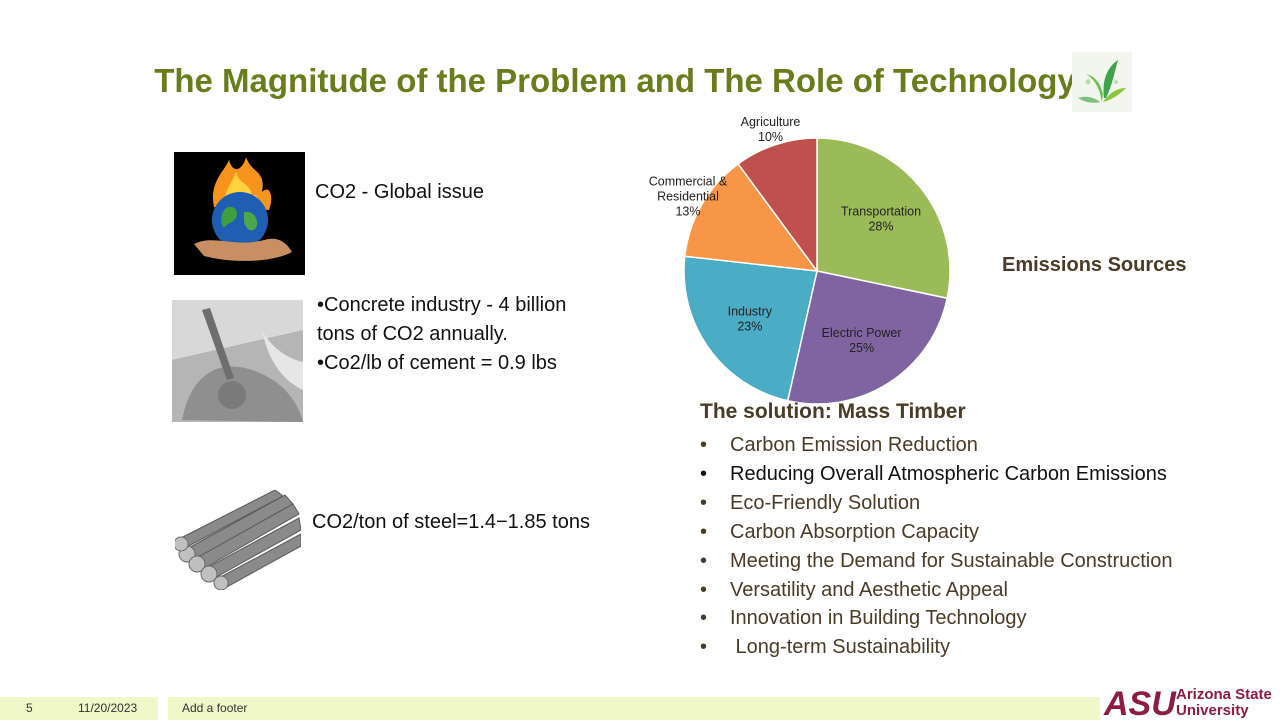 This screenshot has height=720, width=1280. What do you see at coordinates (936, 503) in the screenshot?
I see `list-item: • Eco-Friendly Solution` at bounding box center [936, 503].